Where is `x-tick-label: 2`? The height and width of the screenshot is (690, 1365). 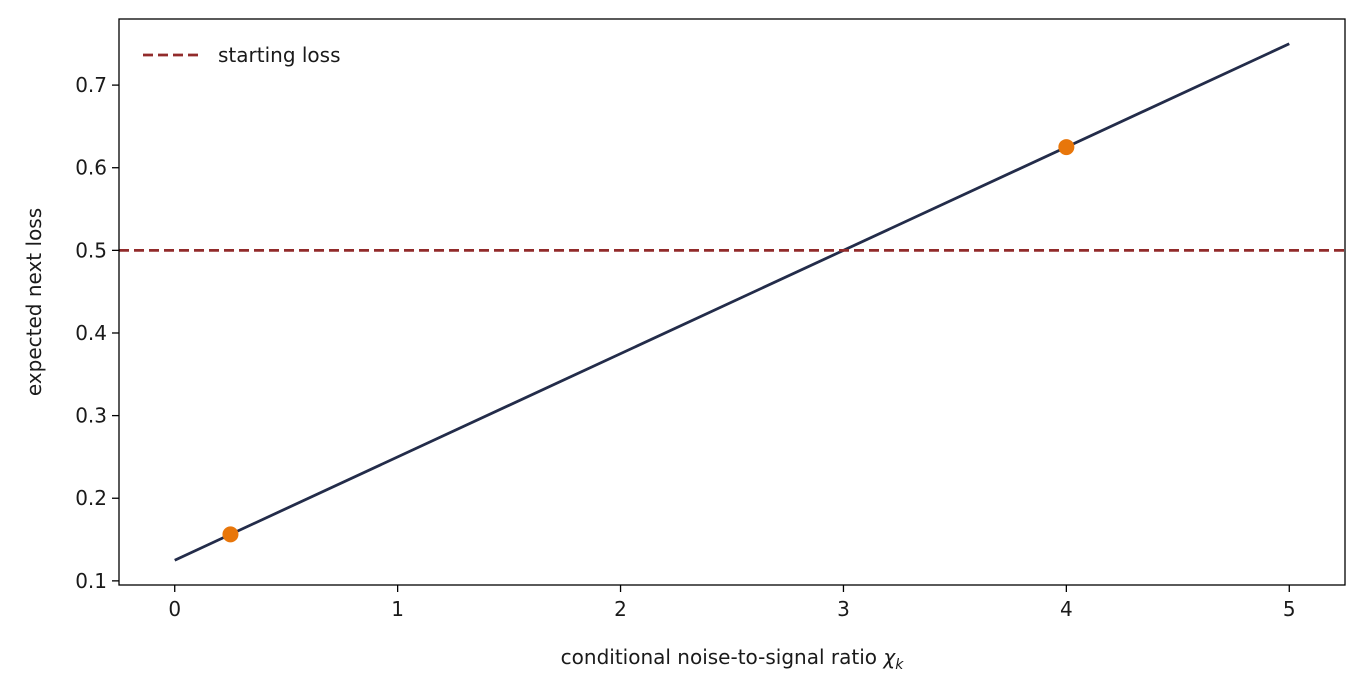
x-tick-label: 2 is located at coordinates (620, 609).